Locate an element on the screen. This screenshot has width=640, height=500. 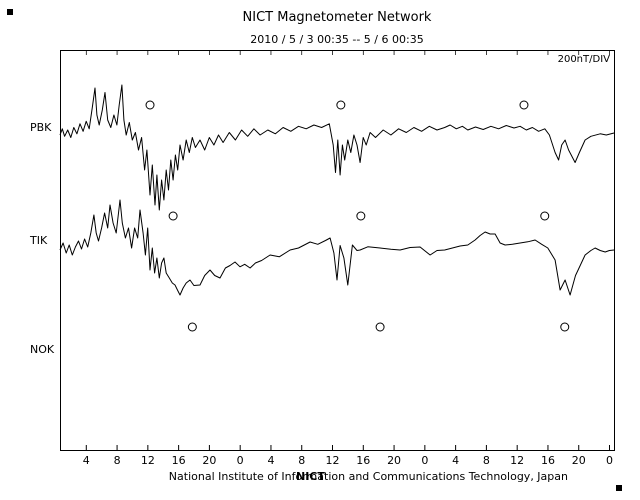
corner-marker-top-left is located at coordinates (10, 12).